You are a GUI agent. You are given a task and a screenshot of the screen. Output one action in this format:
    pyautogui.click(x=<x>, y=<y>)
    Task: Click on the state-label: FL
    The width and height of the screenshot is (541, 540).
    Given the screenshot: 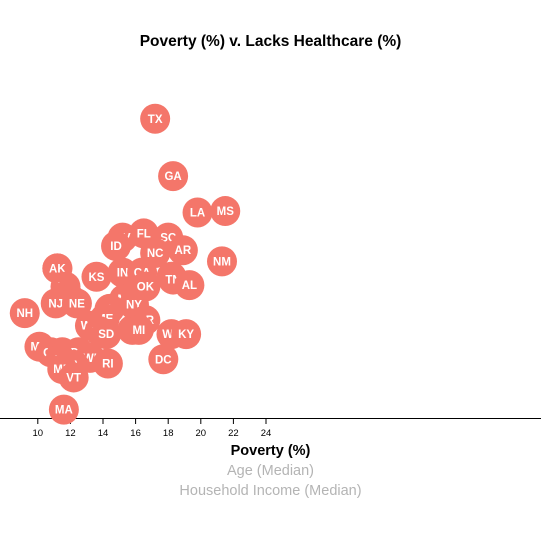 What is the action you would take?
    pyautogui.click(x=144, y=234)
    